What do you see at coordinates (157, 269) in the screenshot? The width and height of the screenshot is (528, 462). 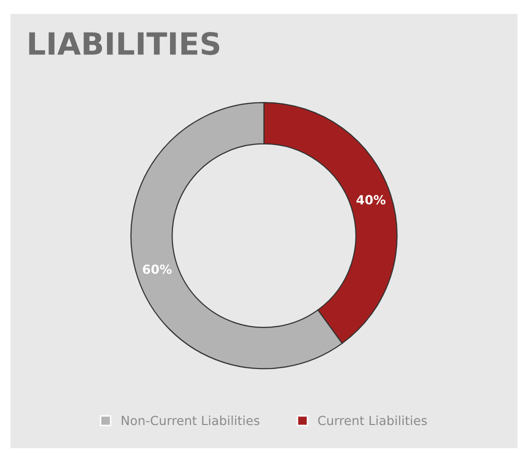 I see `data-label: 60%` at bounding box center [157, 269].